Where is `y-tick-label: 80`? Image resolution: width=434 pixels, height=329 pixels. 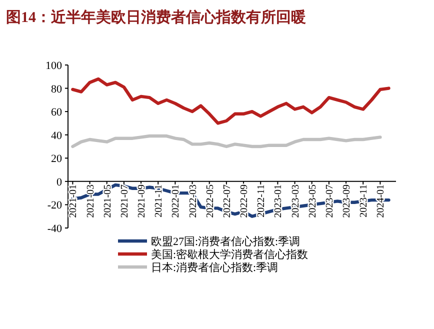 y-tick-label: 80 is located at coordinates (56, 89).